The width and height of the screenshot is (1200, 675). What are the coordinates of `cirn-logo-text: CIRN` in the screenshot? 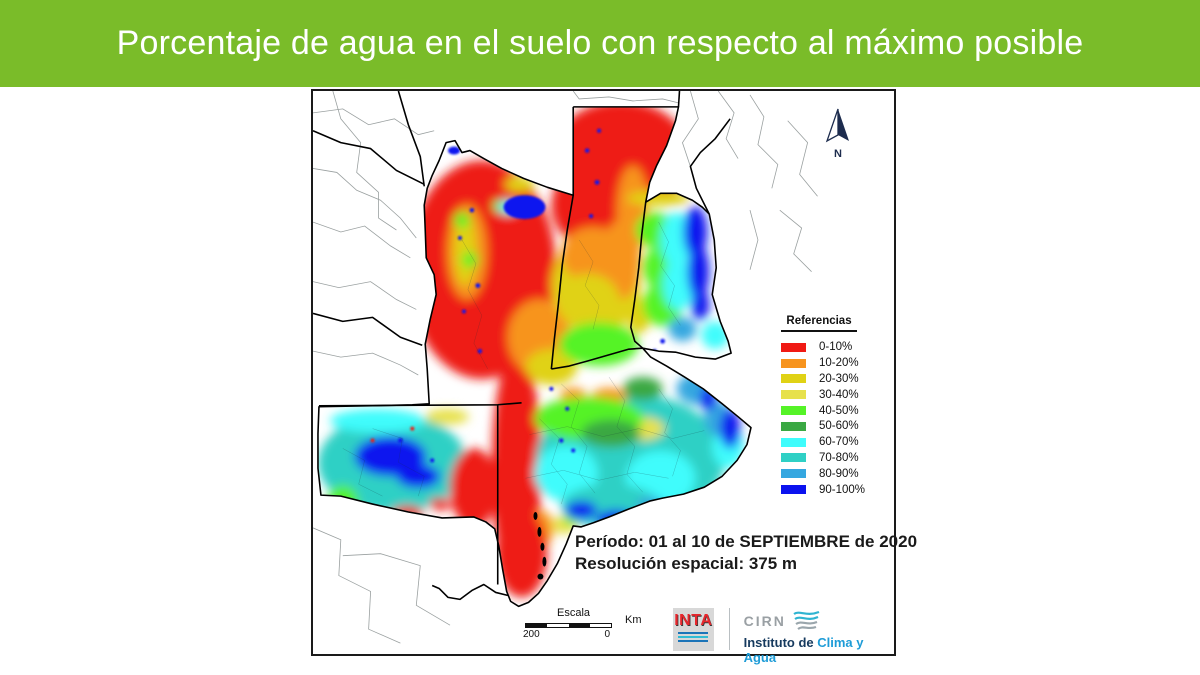 It's located at (764, 621).